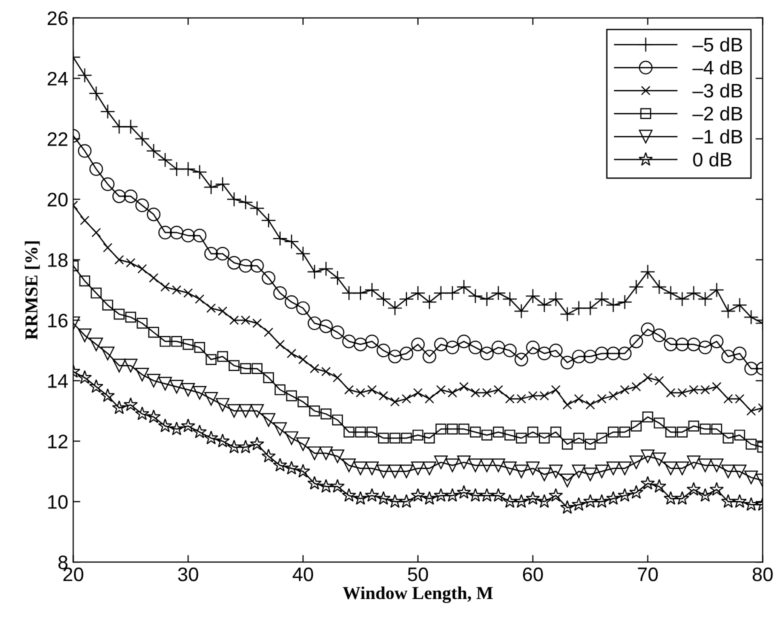 This screenshot has height=617, width=779. I want to click on legend-label: –4 dB, so click(717, 67).